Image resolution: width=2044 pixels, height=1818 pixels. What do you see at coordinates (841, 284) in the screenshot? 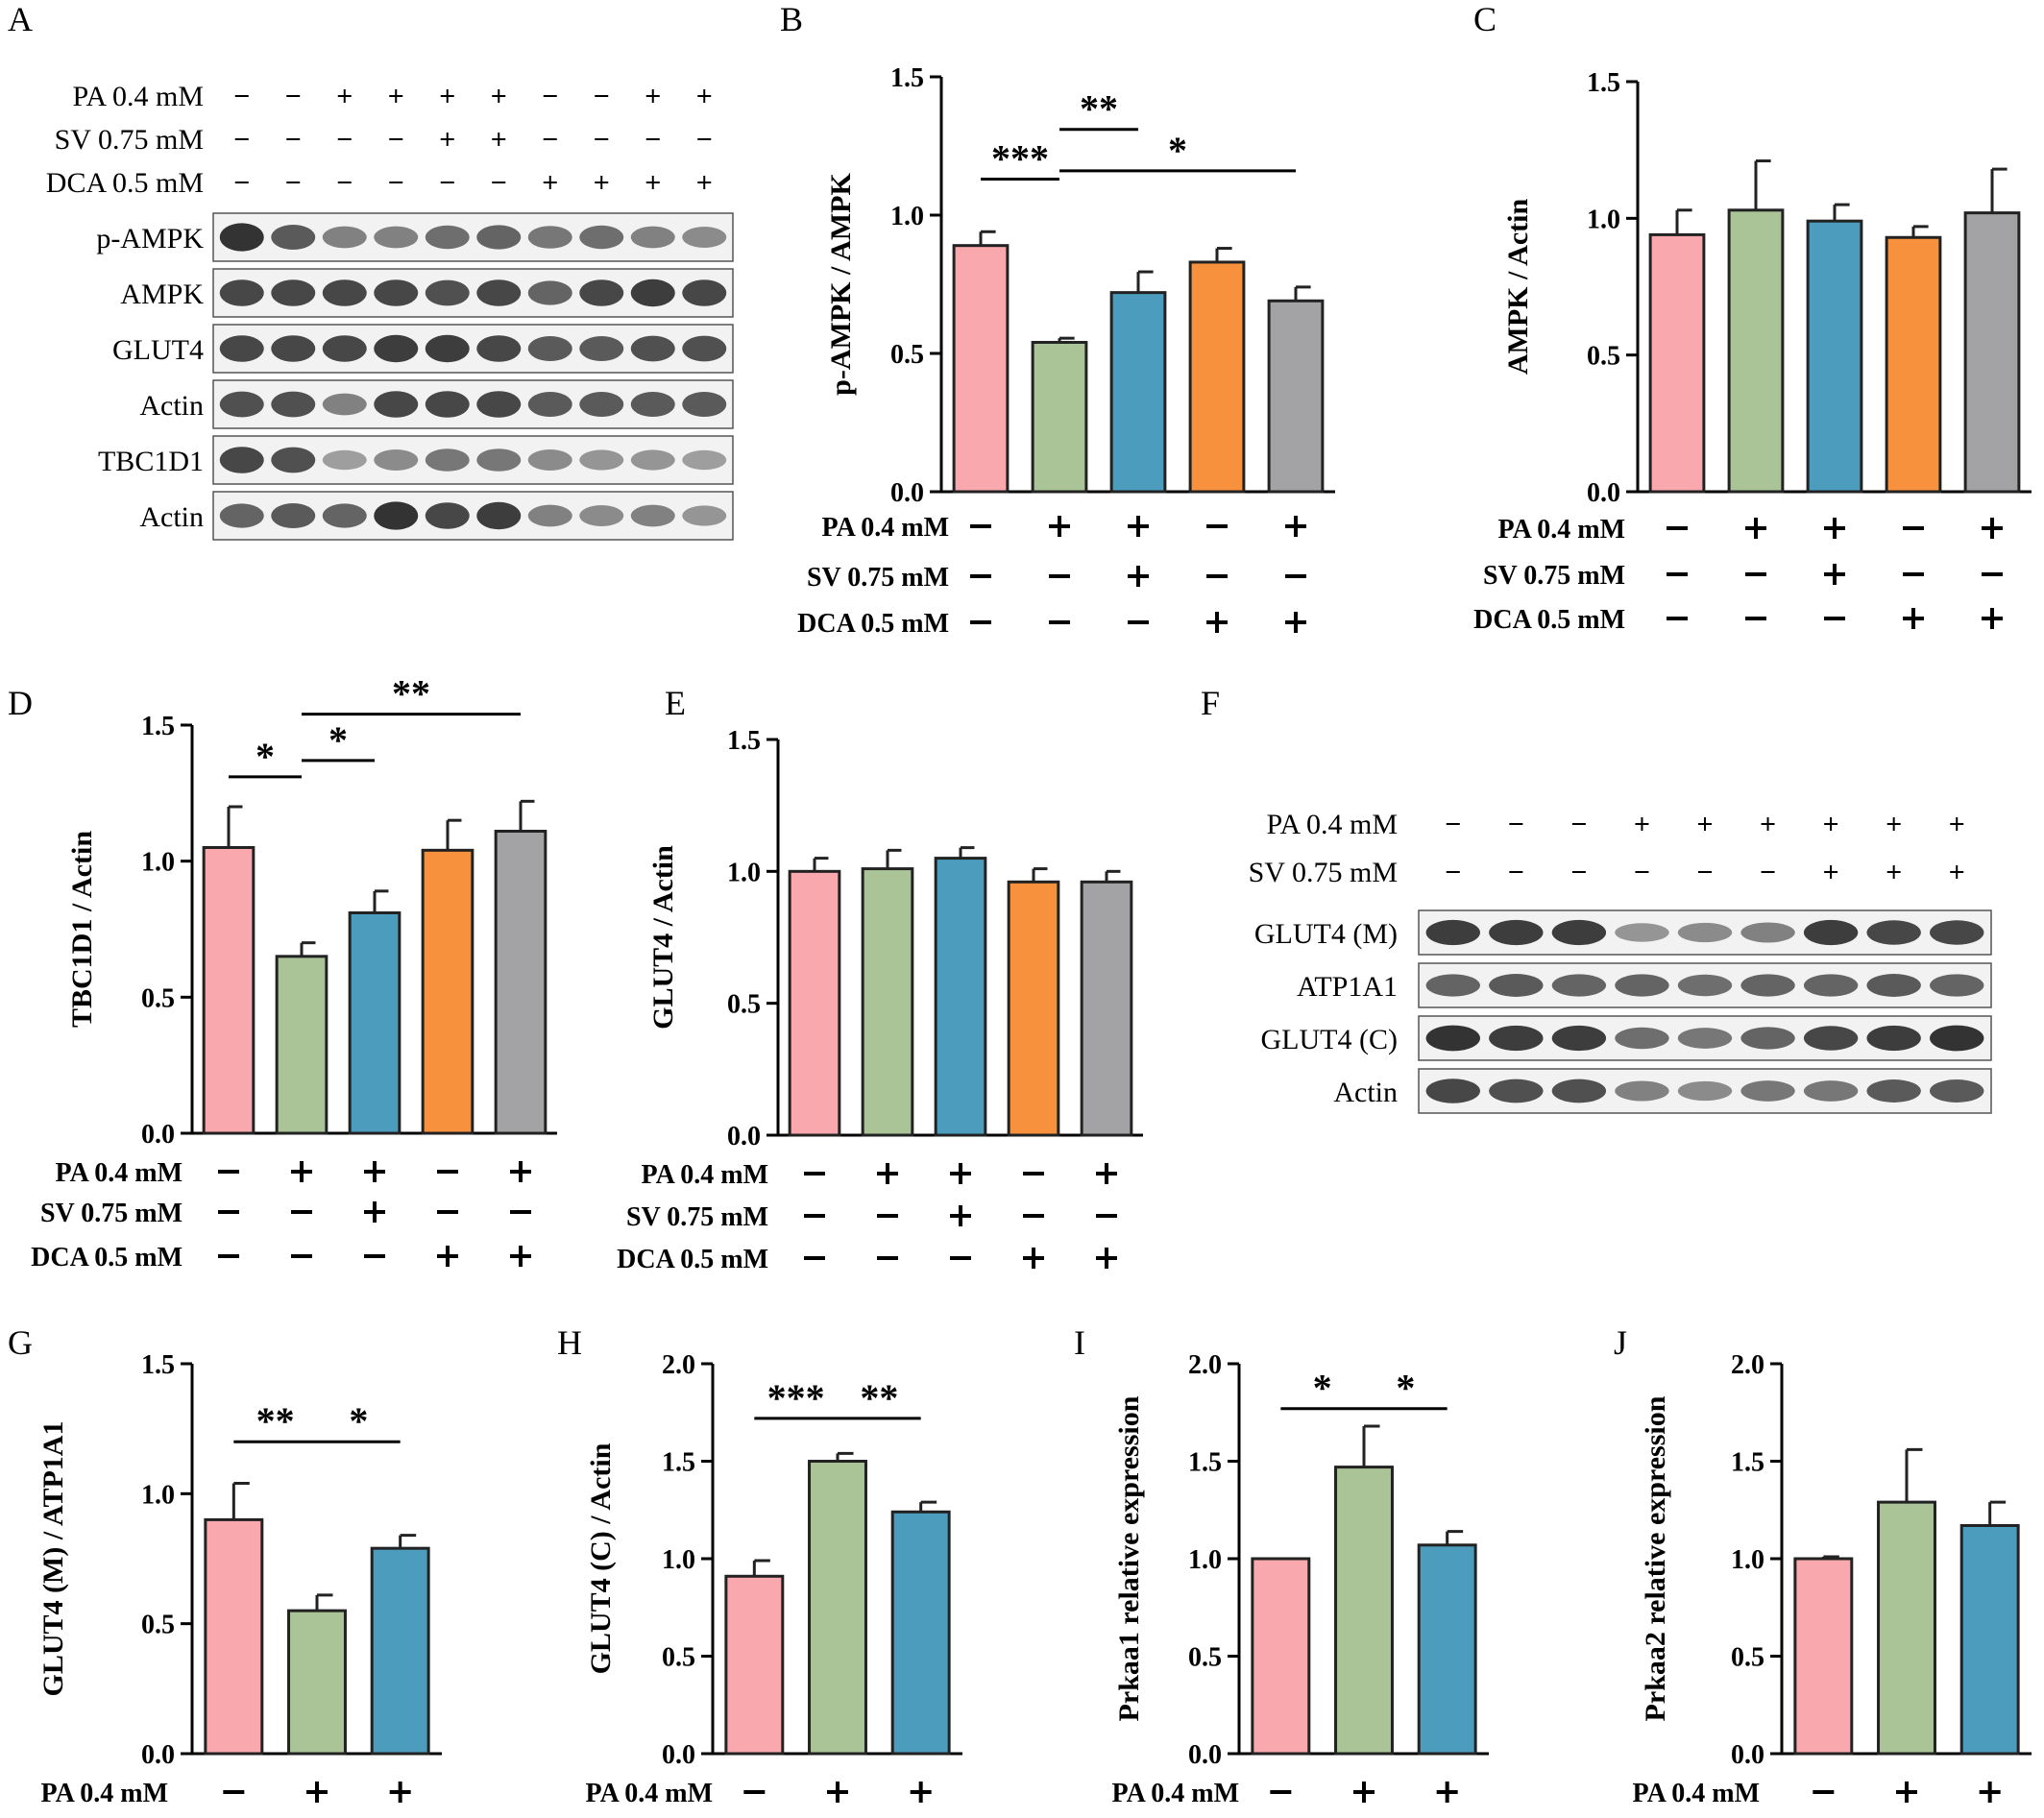
I see `y-axis-title: p-AMPK / AMPK` at bounding box center [841, 284].